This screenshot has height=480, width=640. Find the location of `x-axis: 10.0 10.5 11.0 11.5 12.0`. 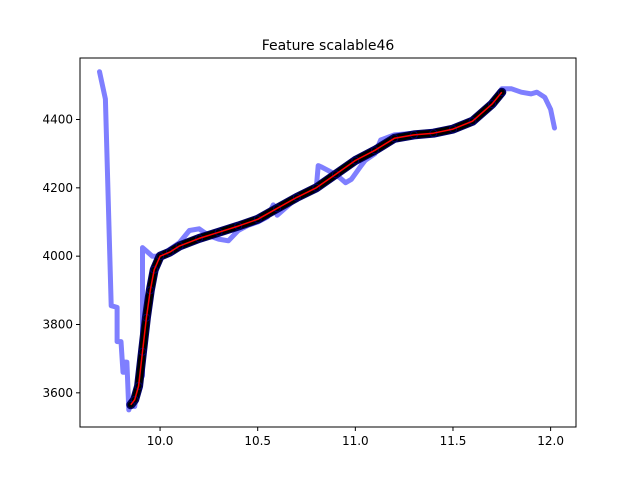

x-axis: 10.0 10.5 11.0 11.5 12.0 is located at coordinates (355, 437).